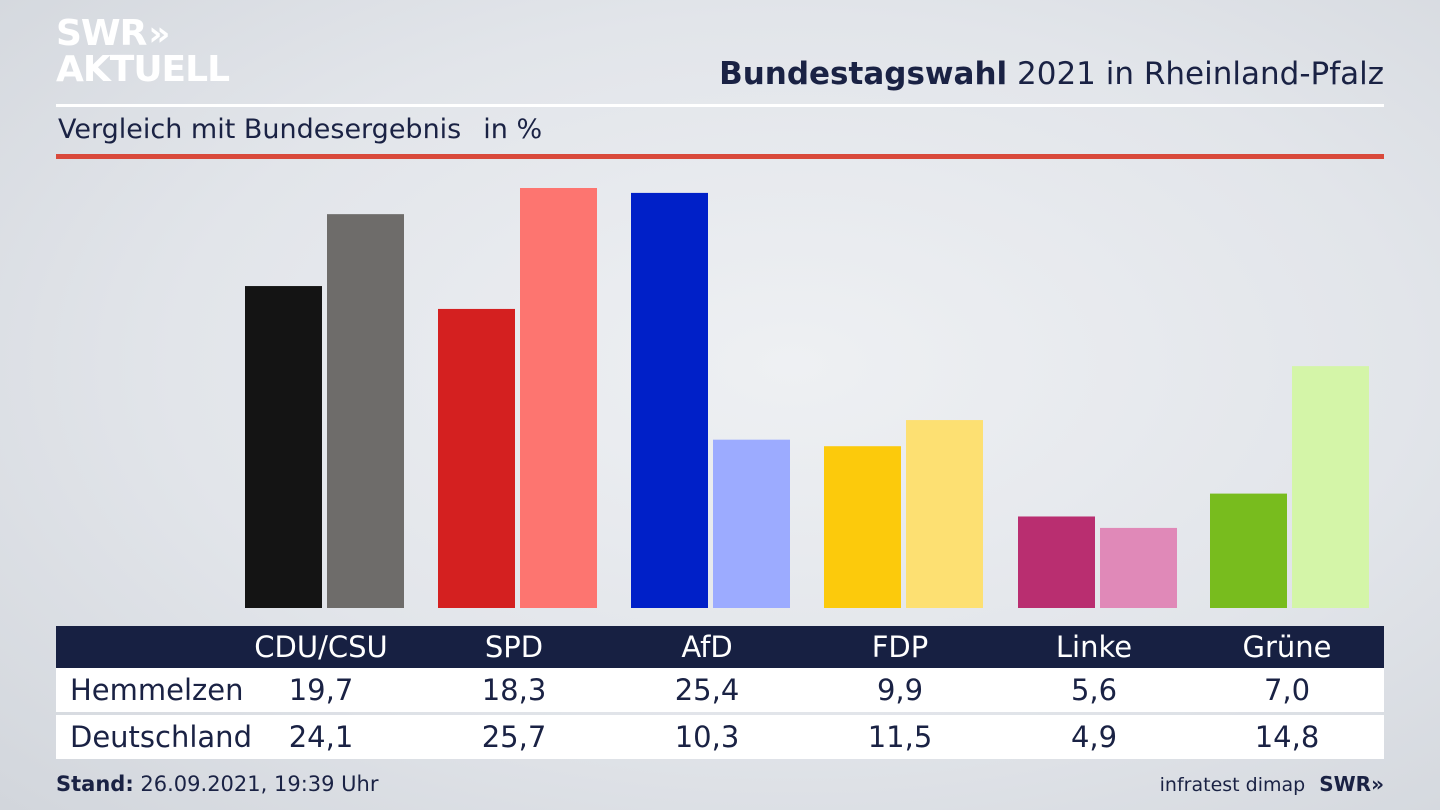 The height and width of the screenshot is (810, 1440). What do you see at coordinates (1195, 74) in the screenshot?
I see `title-rest: 2021 in Rheinland-Pfalz` at bounding box center [1195, 74].